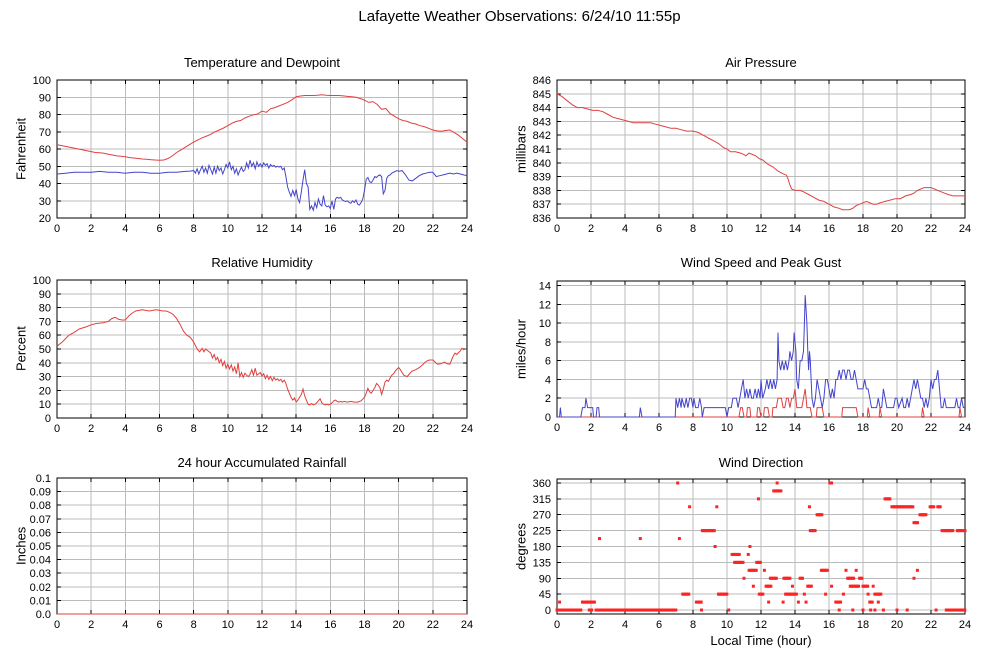  What do you see at coordinates (45, 350) in the screenshot?
I see `svg-text: 50` at bounding box center [45, 350].